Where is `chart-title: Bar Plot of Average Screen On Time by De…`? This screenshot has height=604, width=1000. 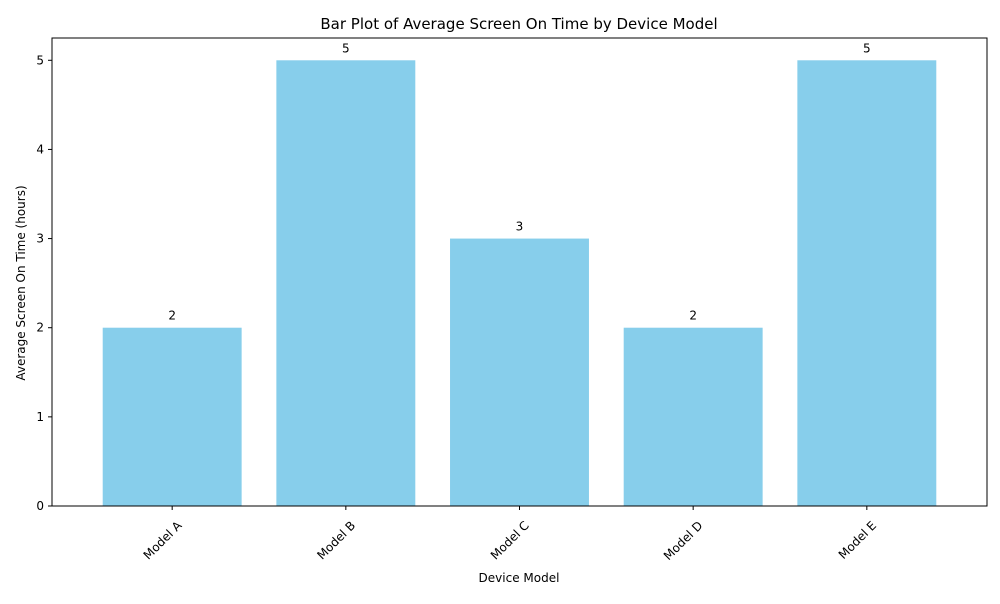
chart-title: Bar Plot of Average Screen On Time by De… is located at coordinates (518, 24).